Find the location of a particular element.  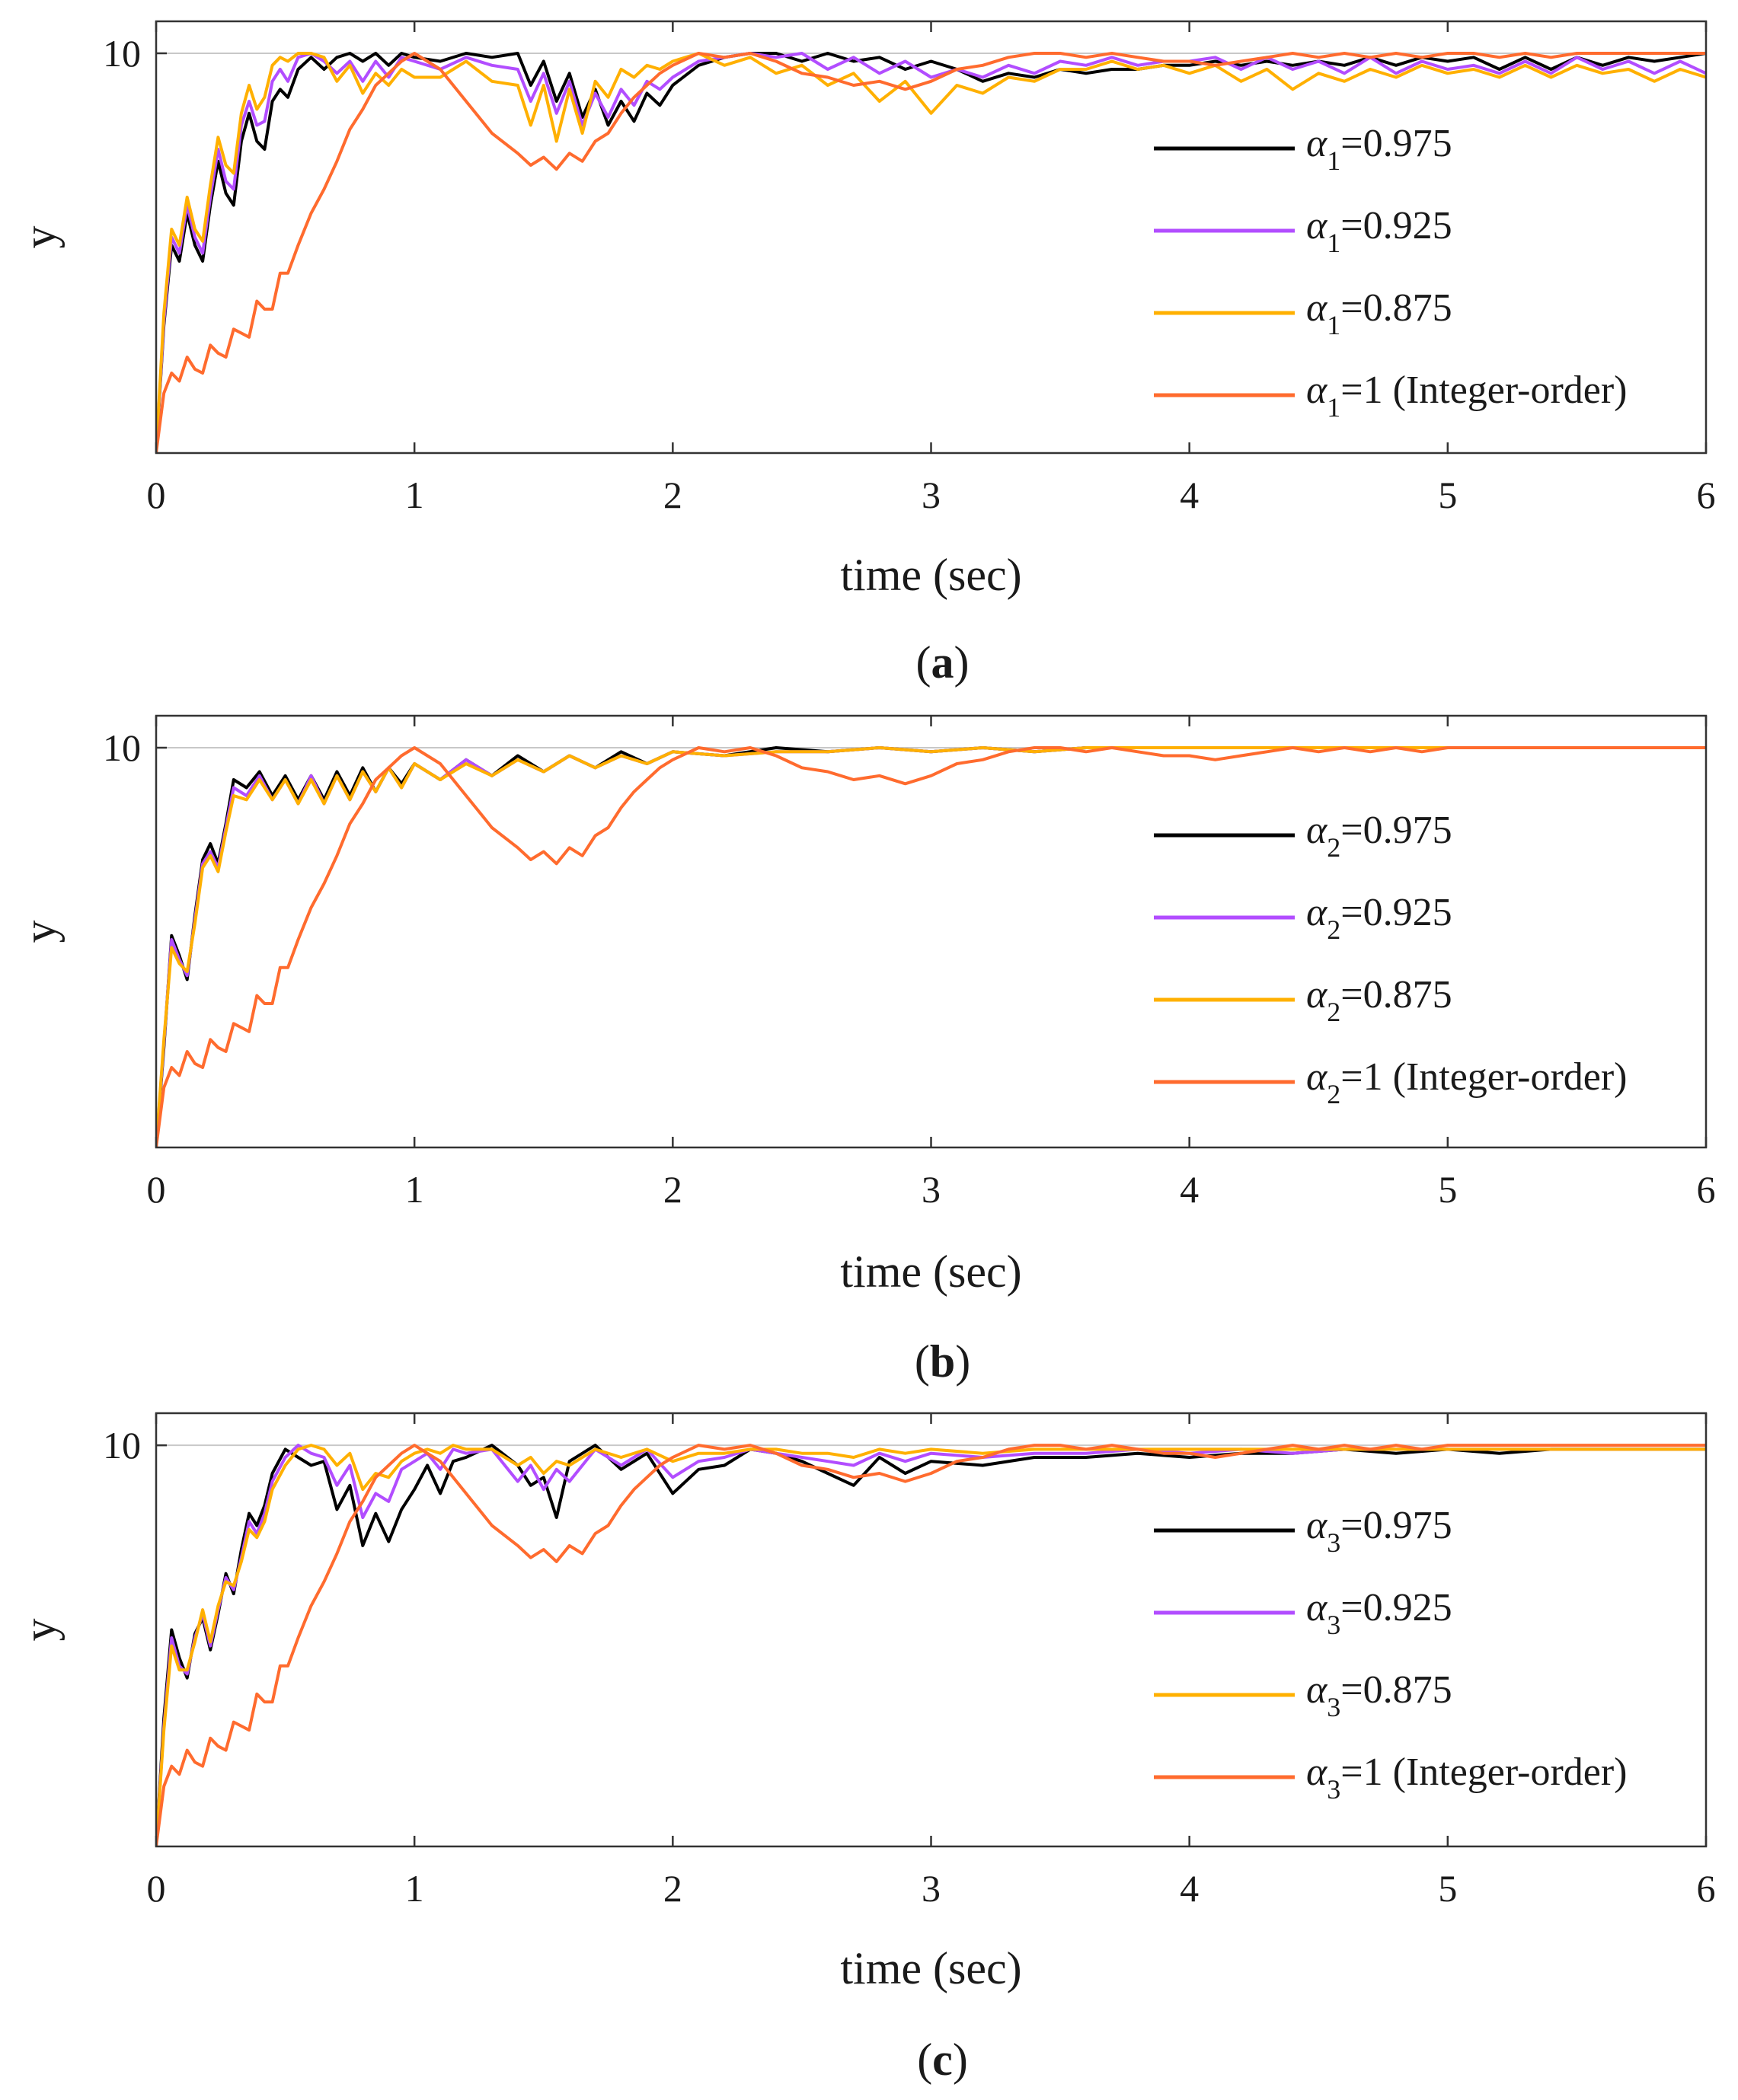

legend-label-1: α2=0.975 is located at coordinates (1379, 836).